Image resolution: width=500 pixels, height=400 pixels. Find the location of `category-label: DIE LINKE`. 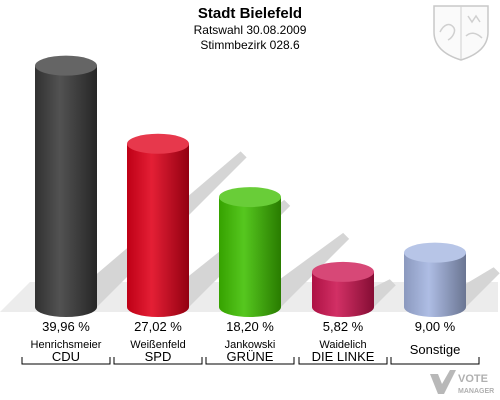

category-label: DIE LINKE is located at coordinates (343, 356).